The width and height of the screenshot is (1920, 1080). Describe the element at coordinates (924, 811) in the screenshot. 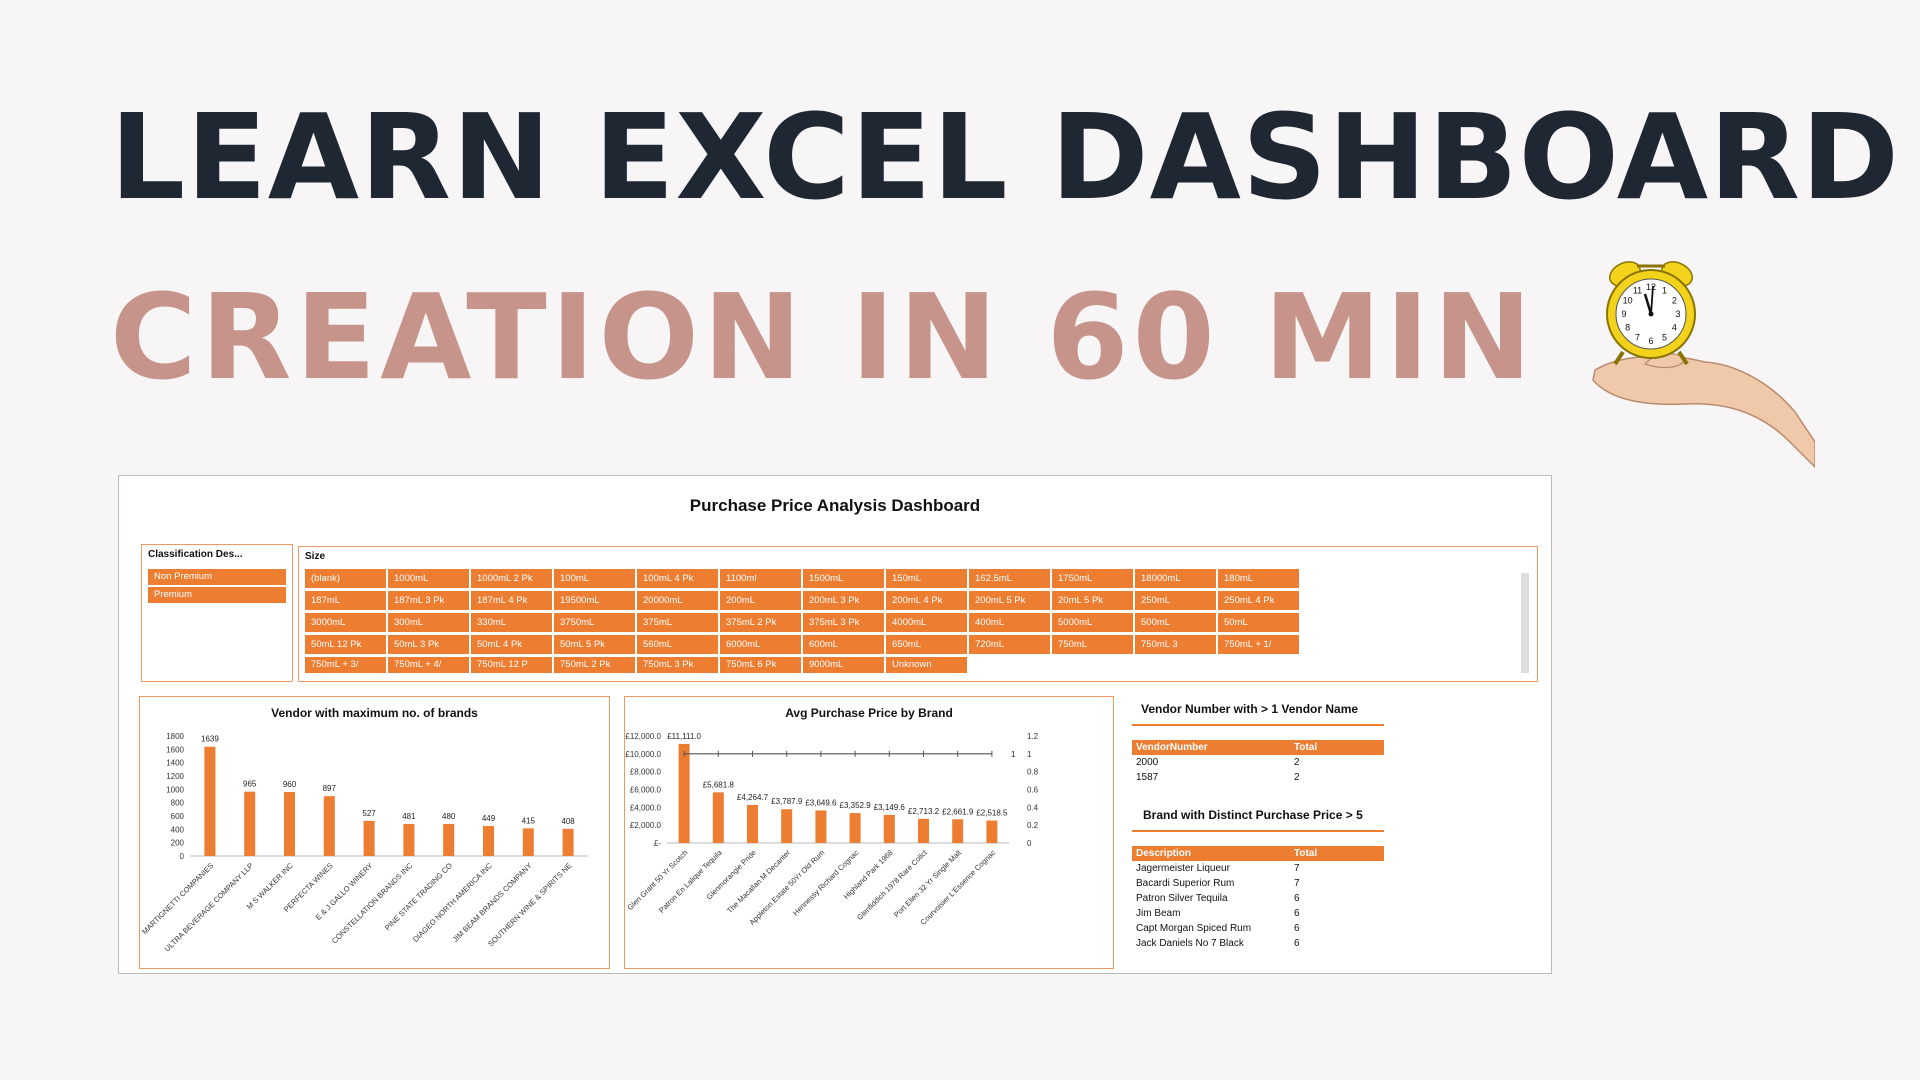

I see `data-label: £2,713.2` at that location.